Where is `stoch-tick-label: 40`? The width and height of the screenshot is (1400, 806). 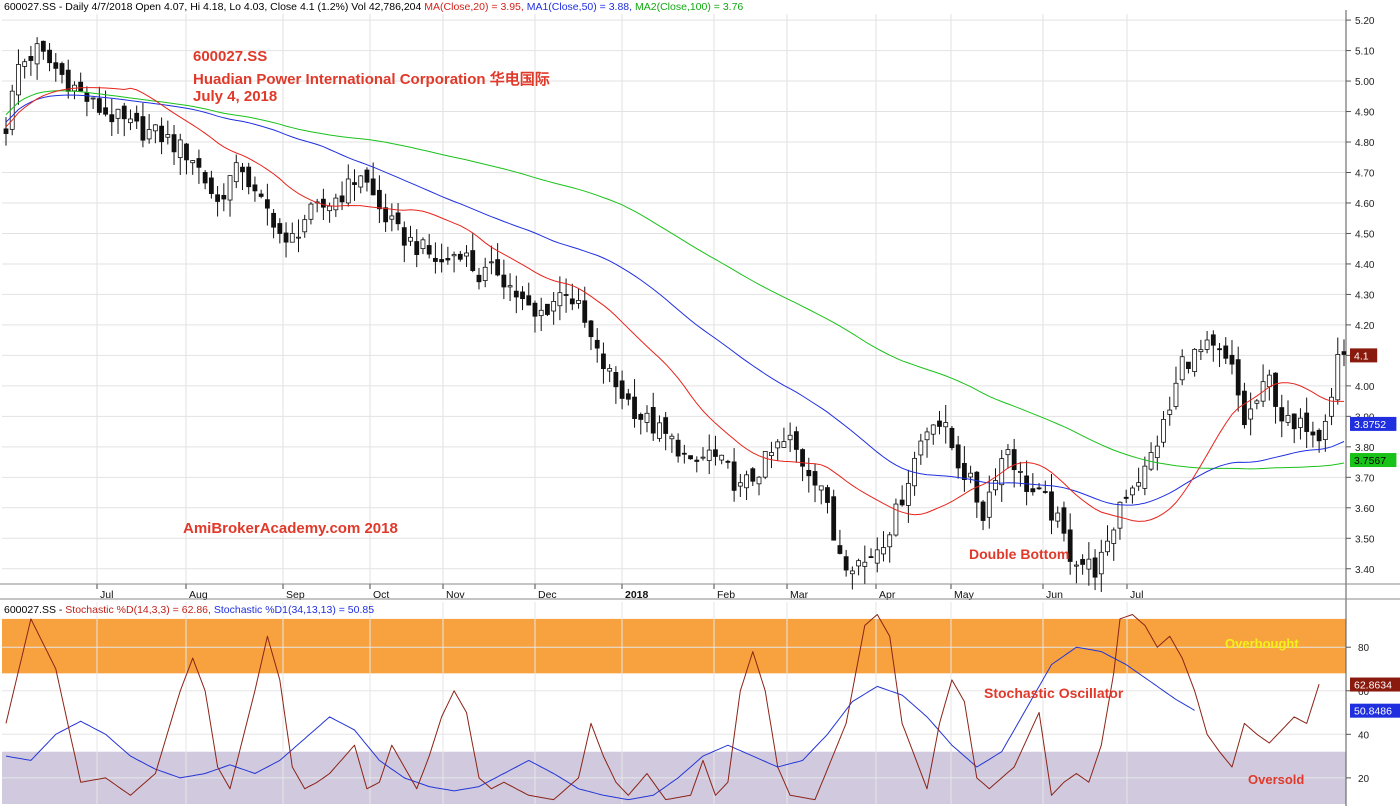
stoch-tick-label: 40 is located at coordinates (1364, 735).